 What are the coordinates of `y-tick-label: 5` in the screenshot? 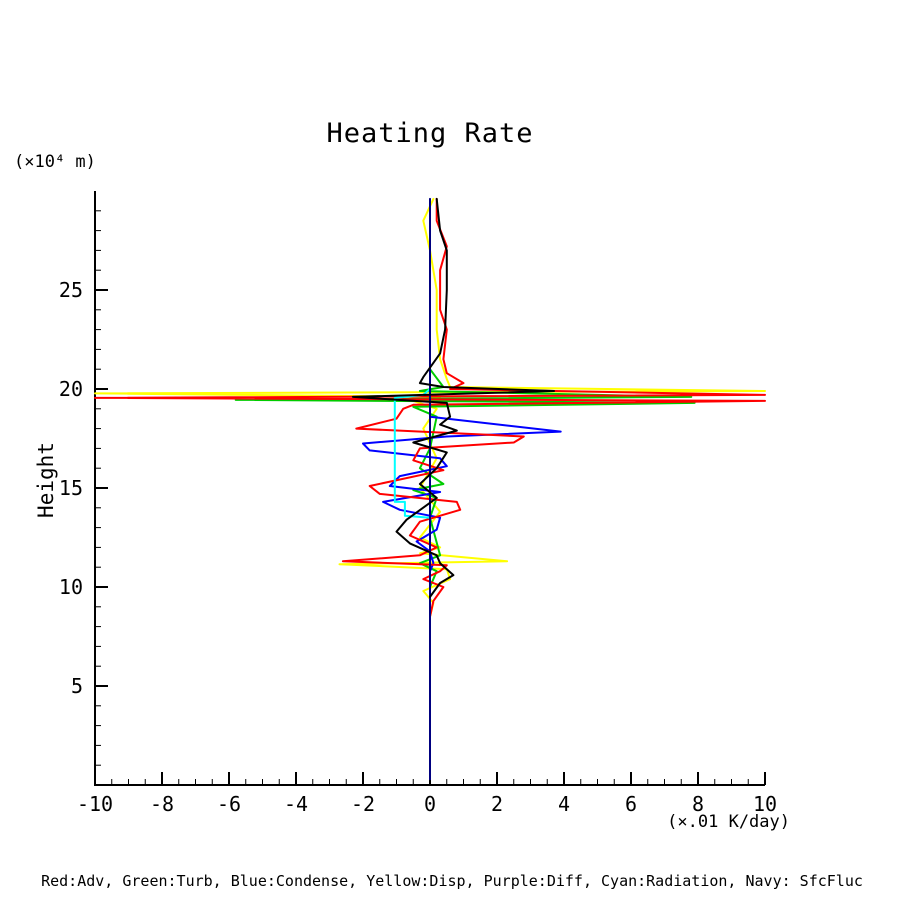 It's located at (77, 686).